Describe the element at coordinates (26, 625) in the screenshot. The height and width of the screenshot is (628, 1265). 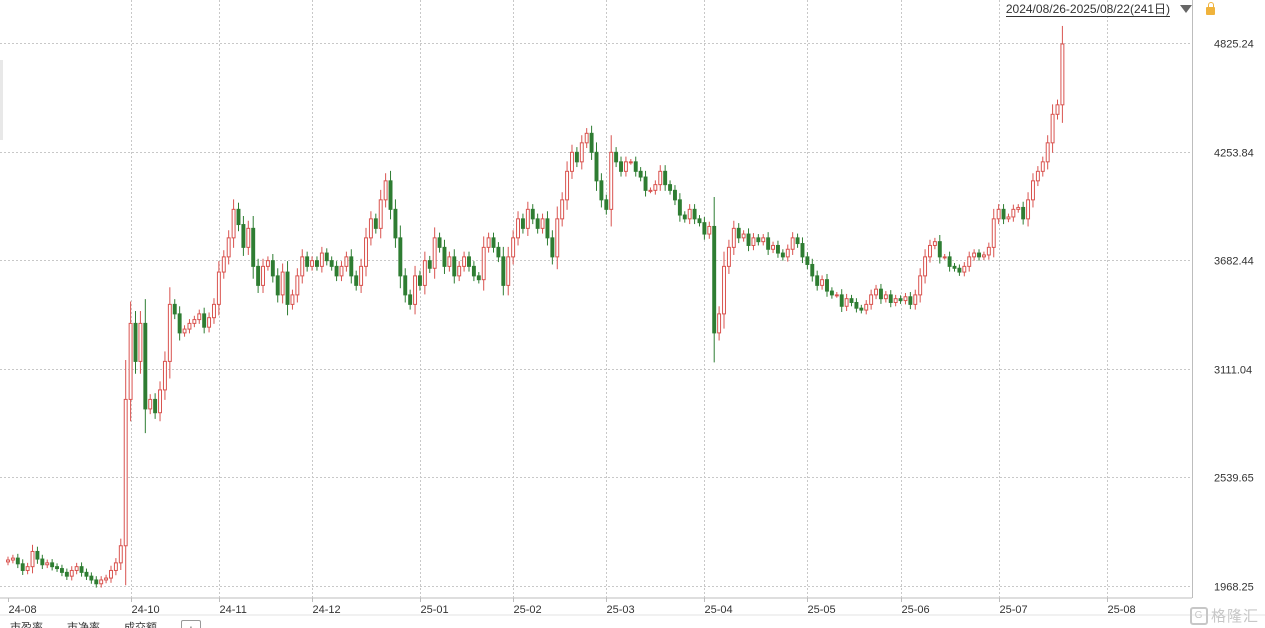
I see `tab-pe: 市盈率` at that location.